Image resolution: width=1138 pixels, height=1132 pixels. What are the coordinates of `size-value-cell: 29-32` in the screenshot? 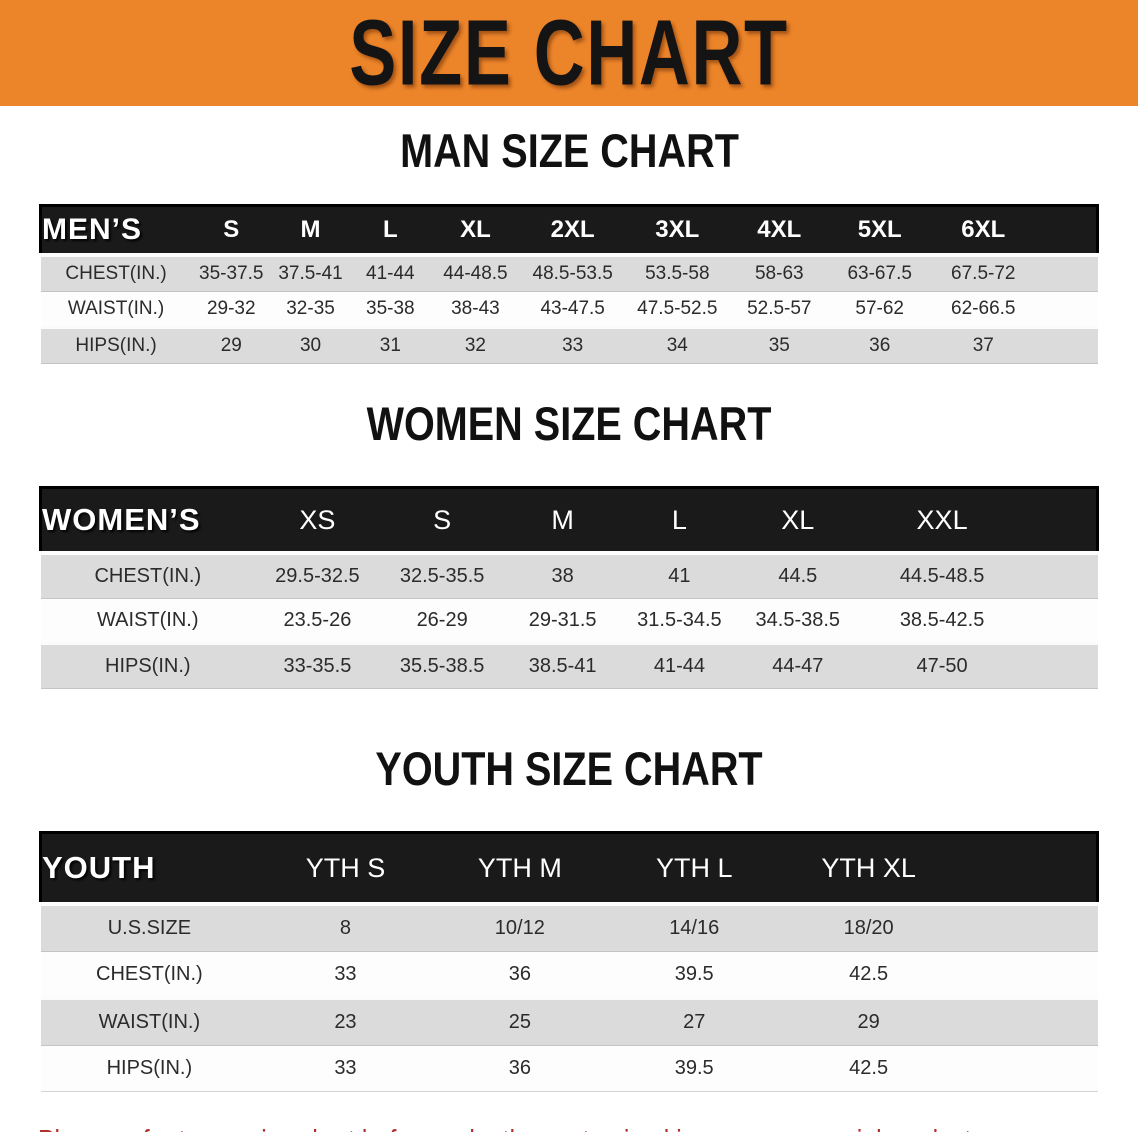 It's located at (231, 309).